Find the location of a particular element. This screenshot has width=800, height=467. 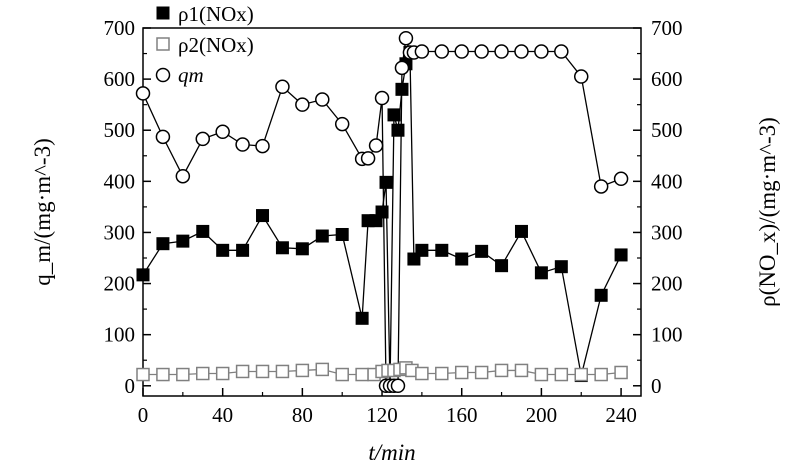

y-left-tick-label: 600 is located at coordinates (120, 79).